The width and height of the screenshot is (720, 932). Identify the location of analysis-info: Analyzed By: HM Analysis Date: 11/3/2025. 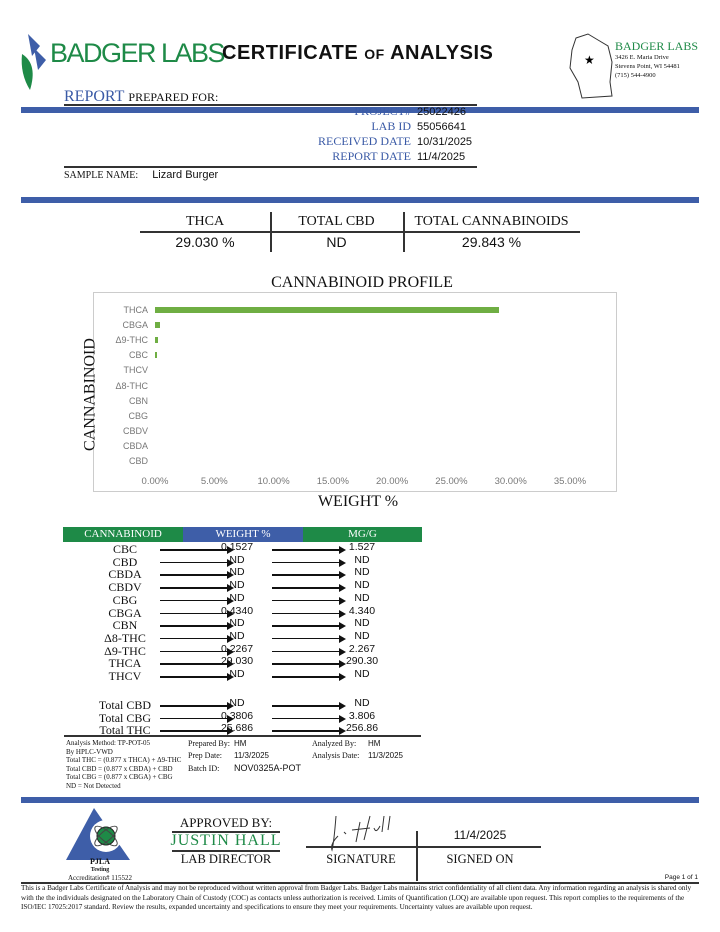
(357, 749).